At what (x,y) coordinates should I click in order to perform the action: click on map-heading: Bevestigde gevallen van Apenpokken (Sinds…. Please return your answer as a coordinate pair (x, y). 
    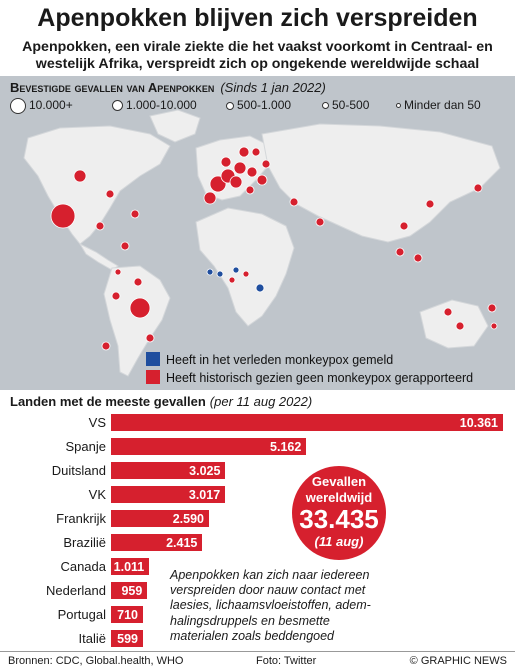
    Looking at the image, I should click on (168, 87).